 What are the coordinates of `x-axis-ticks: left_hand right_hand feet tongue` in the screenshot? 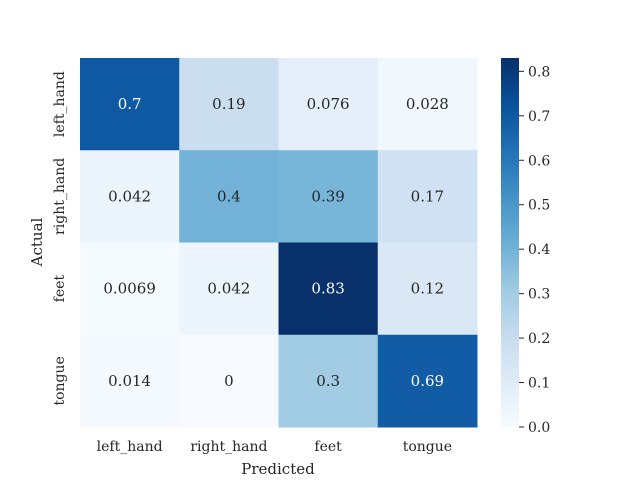 It's located at (274, 447).